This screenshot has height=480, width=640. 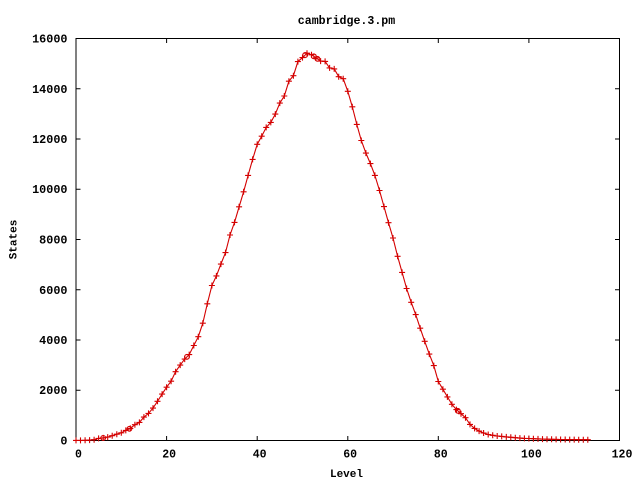 What do you see at coordinates (53, 391) in the screenshot?
I see `svg-text: 2000` at bounding box center [53, 391].